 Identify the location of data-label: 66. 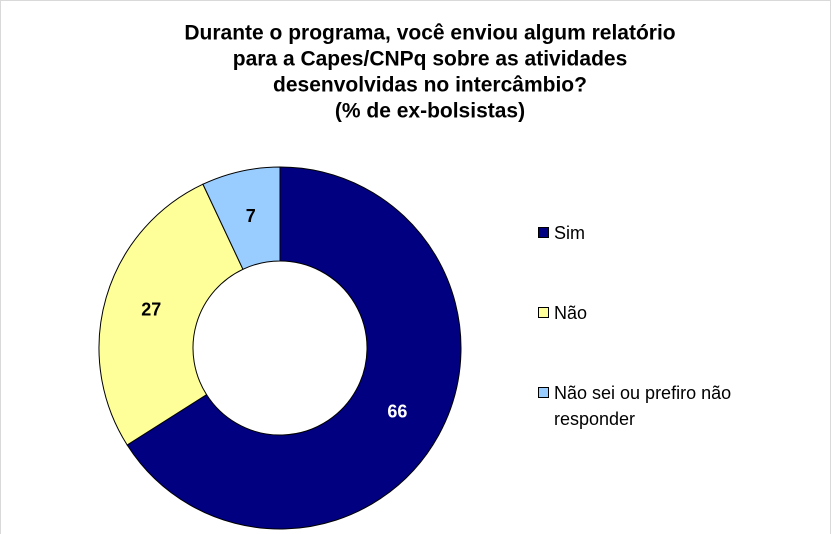
(397, 411).